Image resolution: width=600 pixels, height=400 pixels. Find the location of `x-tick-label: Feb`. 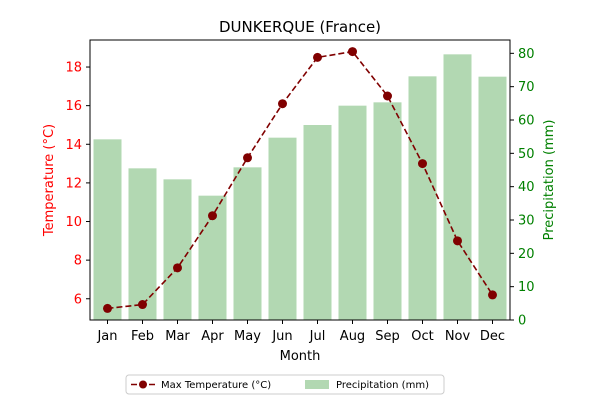

x-tick-label: Feb is located at coordinates (142, 336).